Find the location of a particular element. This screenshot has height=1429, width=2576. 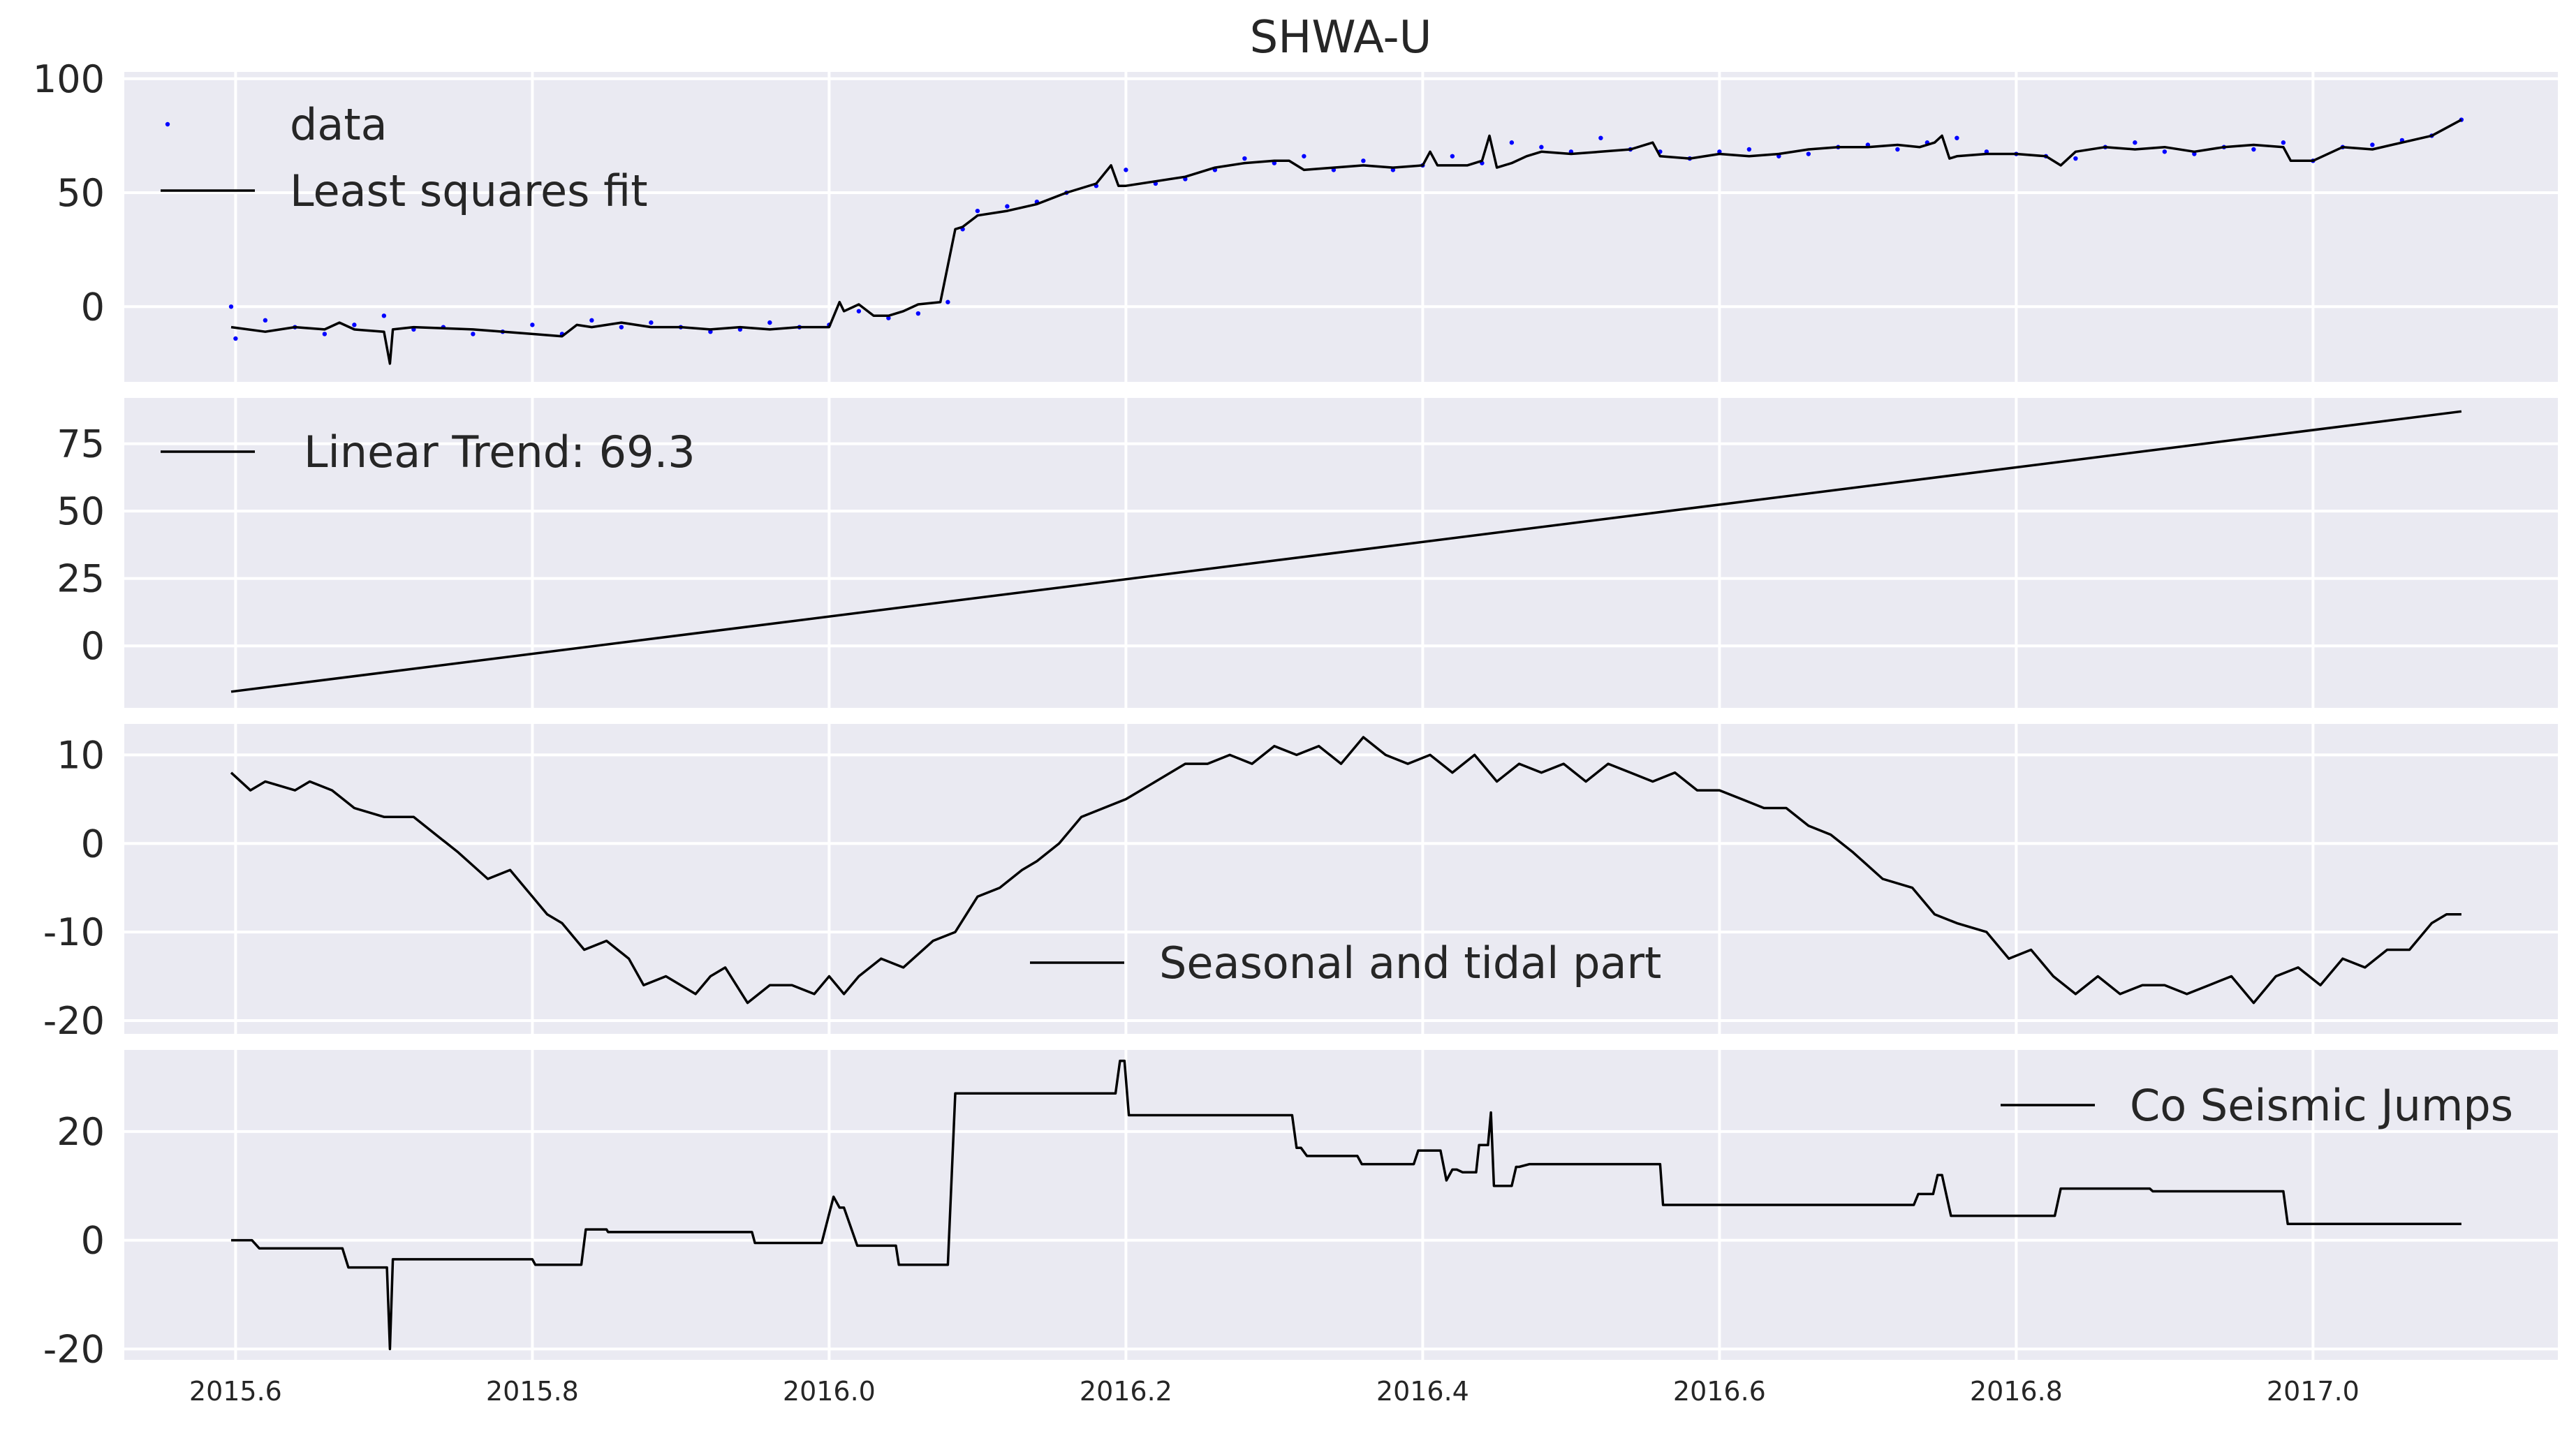

x-tick-label: 2016.6 is located at coordinates (1719, 1391).